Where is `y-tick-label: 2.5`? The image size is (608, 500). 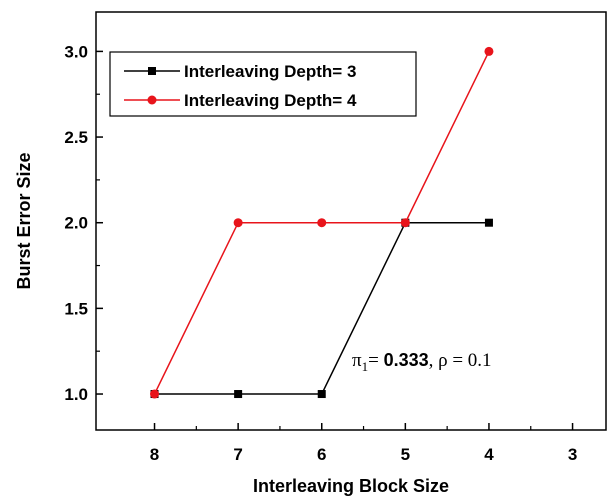
y-tick-label: 2.5 is located at coordinates (76, 137).